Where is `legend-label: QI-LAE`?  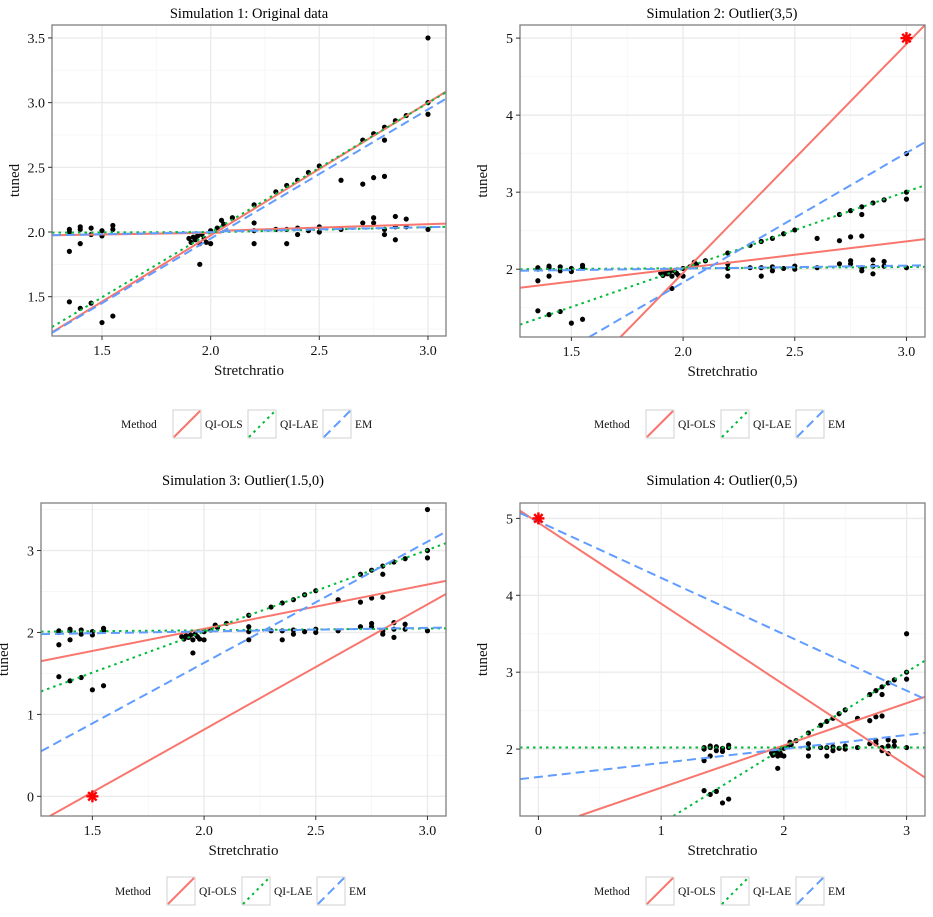
legend-label: QI-LAE is located at coordinates (299, 425).